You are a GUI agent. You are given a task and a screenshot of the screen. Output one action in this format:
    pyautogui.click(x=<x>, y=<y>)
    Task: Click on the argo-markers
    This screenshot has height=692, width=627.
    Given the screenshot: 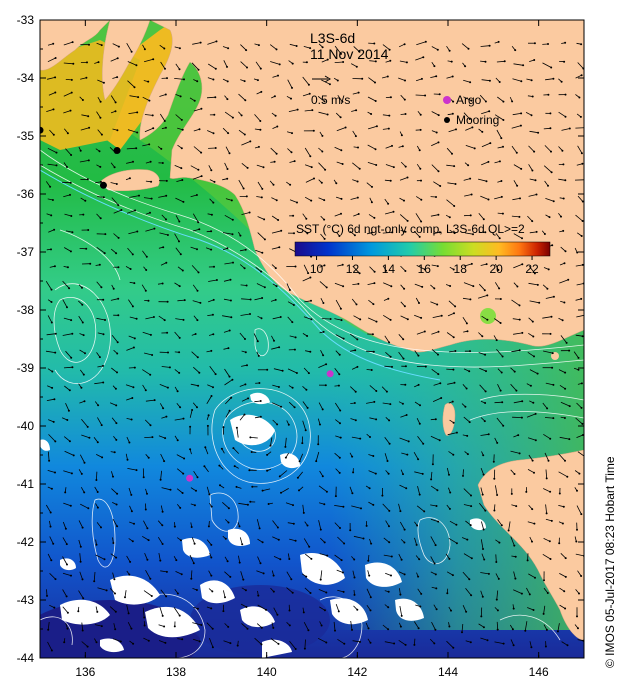 What is the action you would take?
    pyautogui.click(x=260, y=426)
    